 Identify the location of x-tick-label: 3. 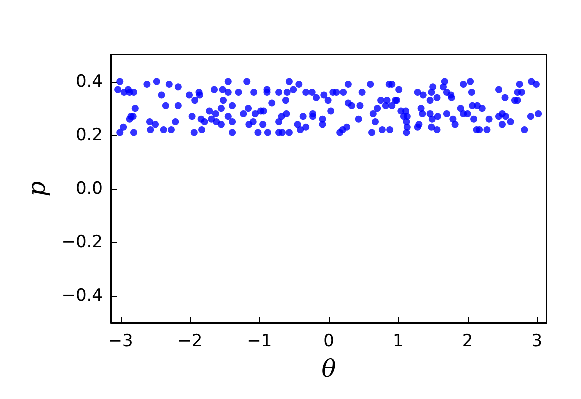
(537, 342).